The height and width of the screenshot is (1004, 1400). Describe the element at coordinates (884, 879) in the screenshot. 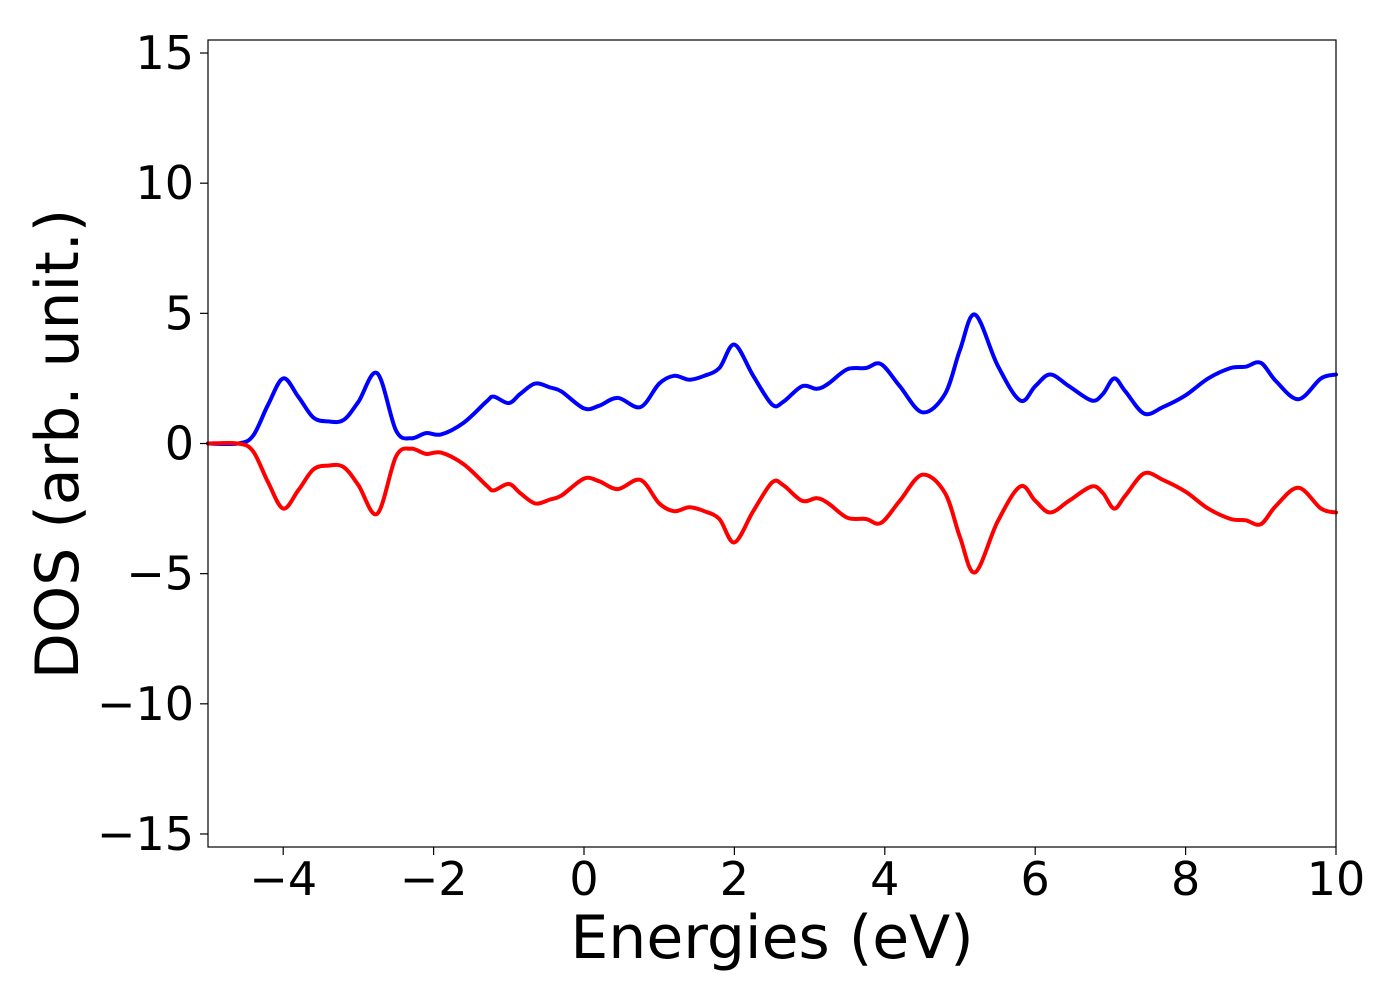

I see `x-tick-label: 4` at that location.